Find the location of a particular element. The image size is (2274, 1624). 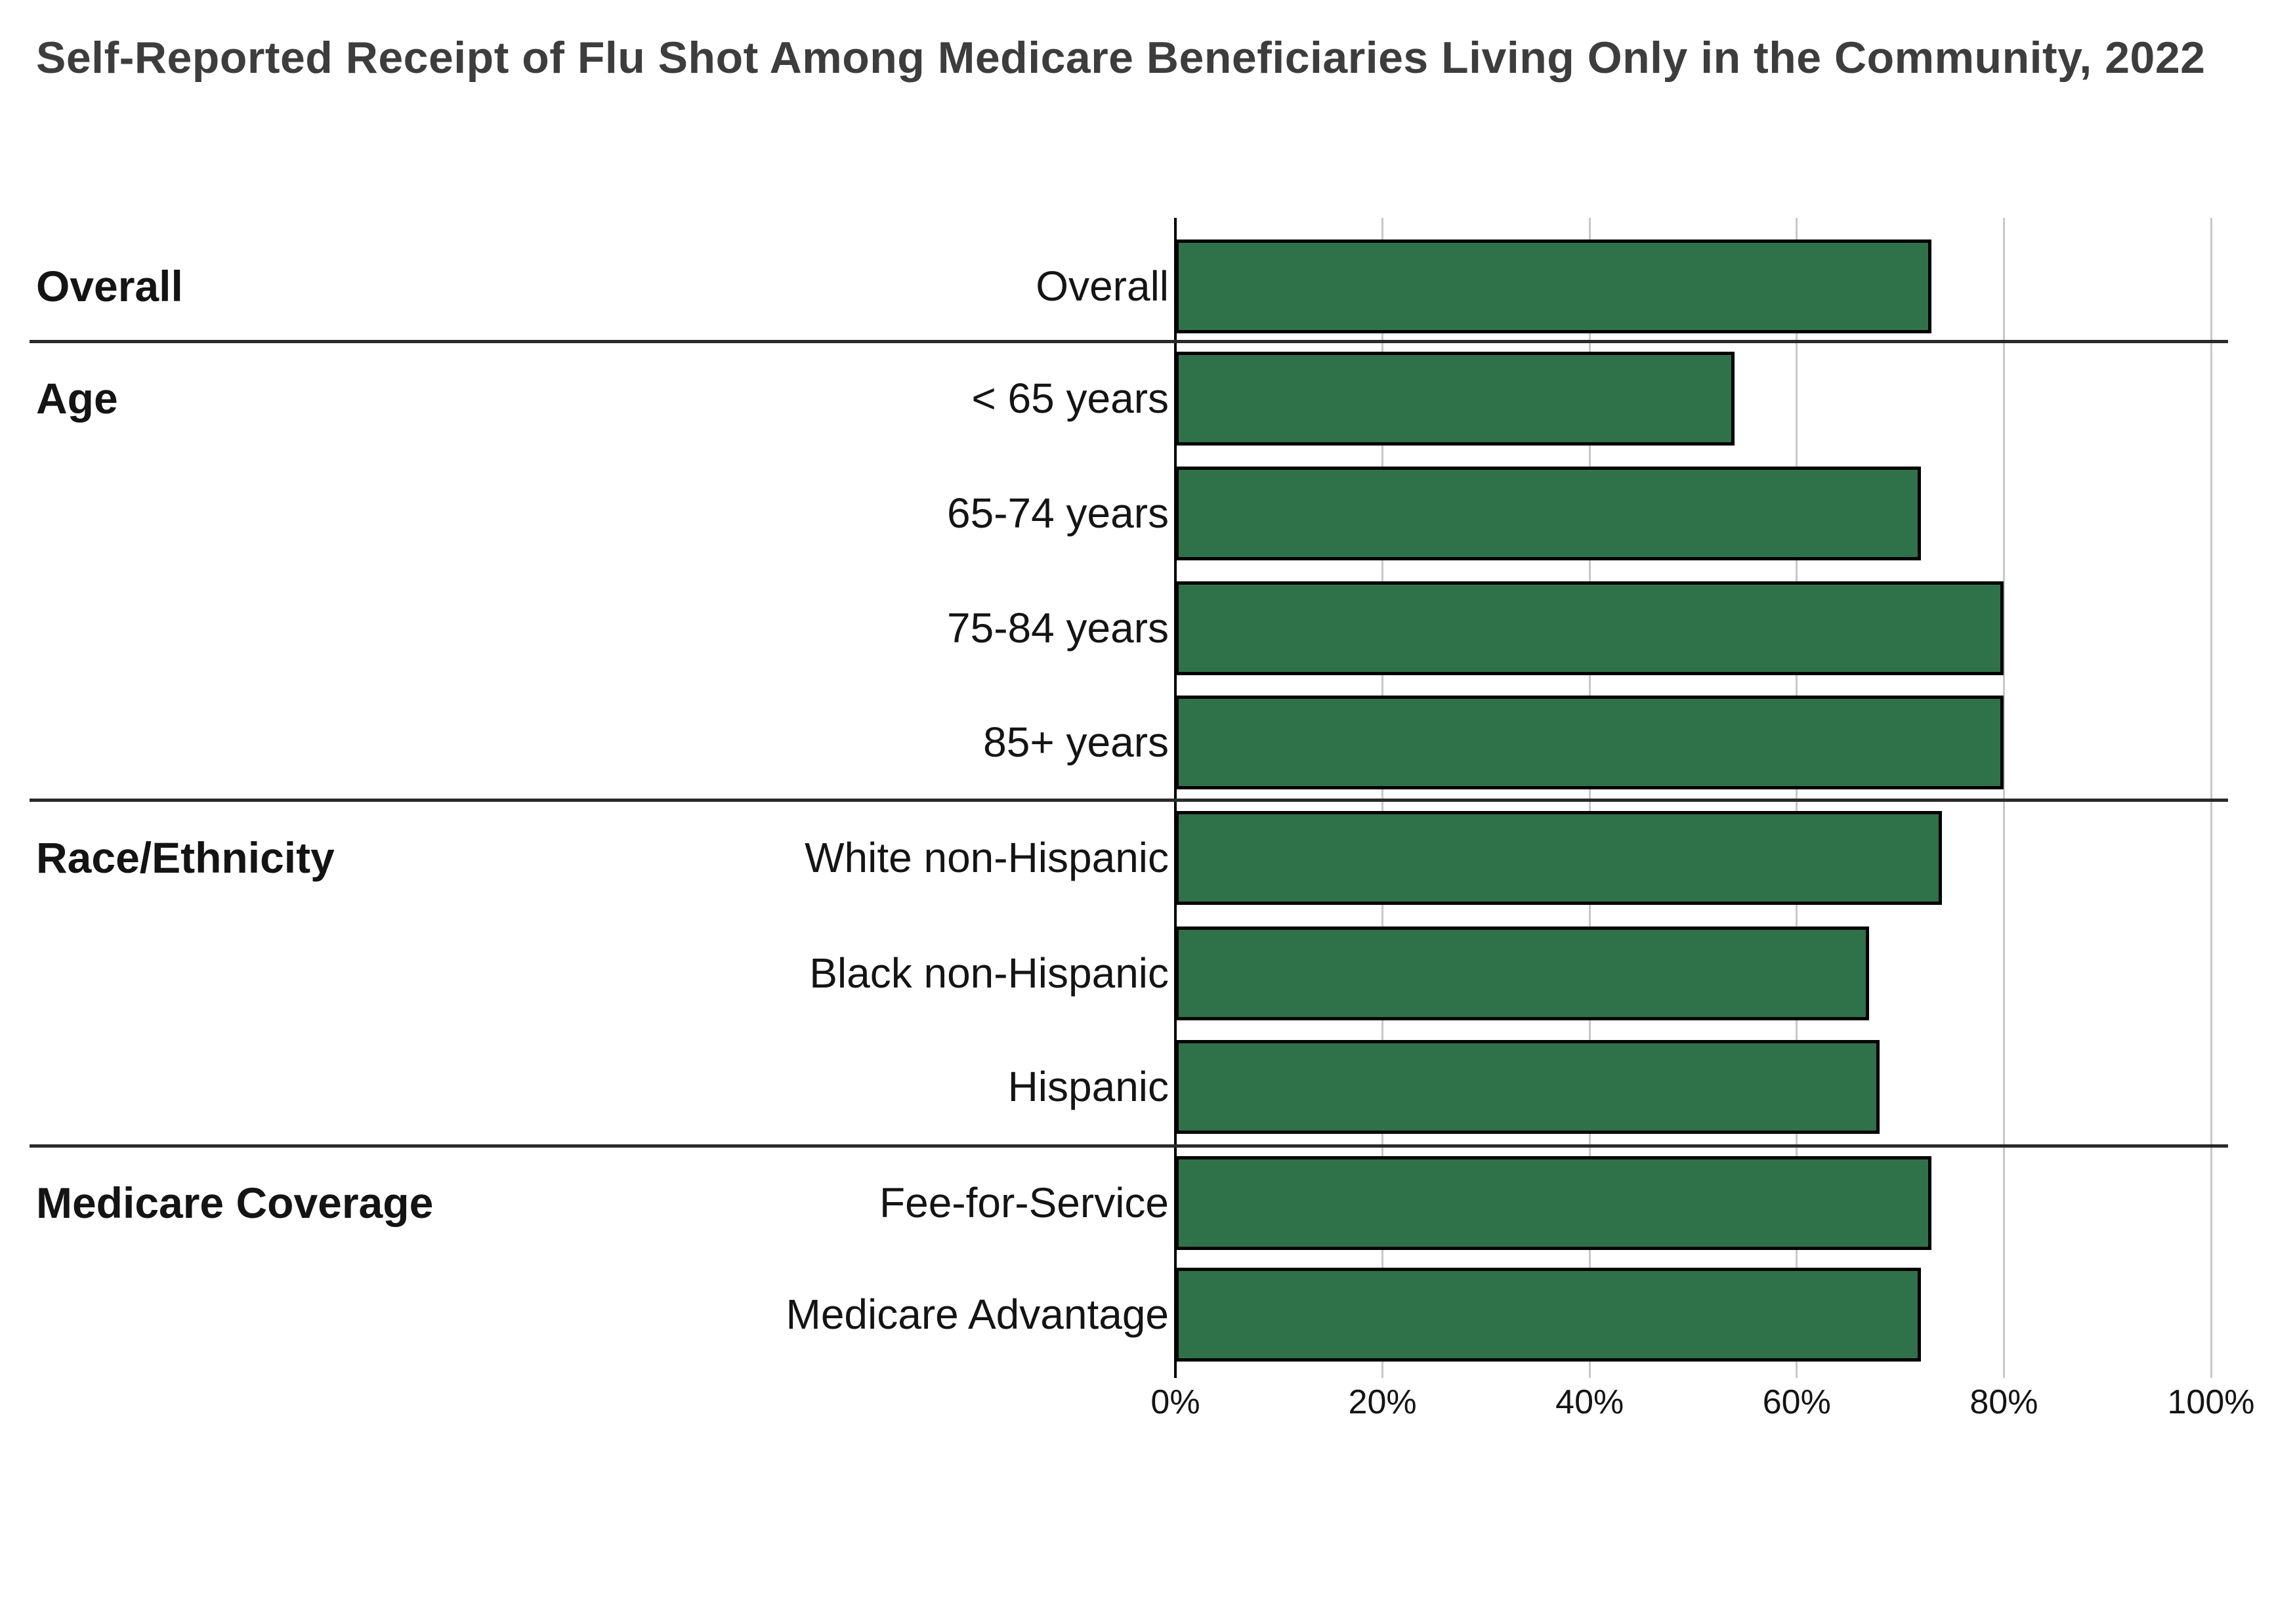

x-tick-label-60: 60% is located at coordinates (1796, 1402).